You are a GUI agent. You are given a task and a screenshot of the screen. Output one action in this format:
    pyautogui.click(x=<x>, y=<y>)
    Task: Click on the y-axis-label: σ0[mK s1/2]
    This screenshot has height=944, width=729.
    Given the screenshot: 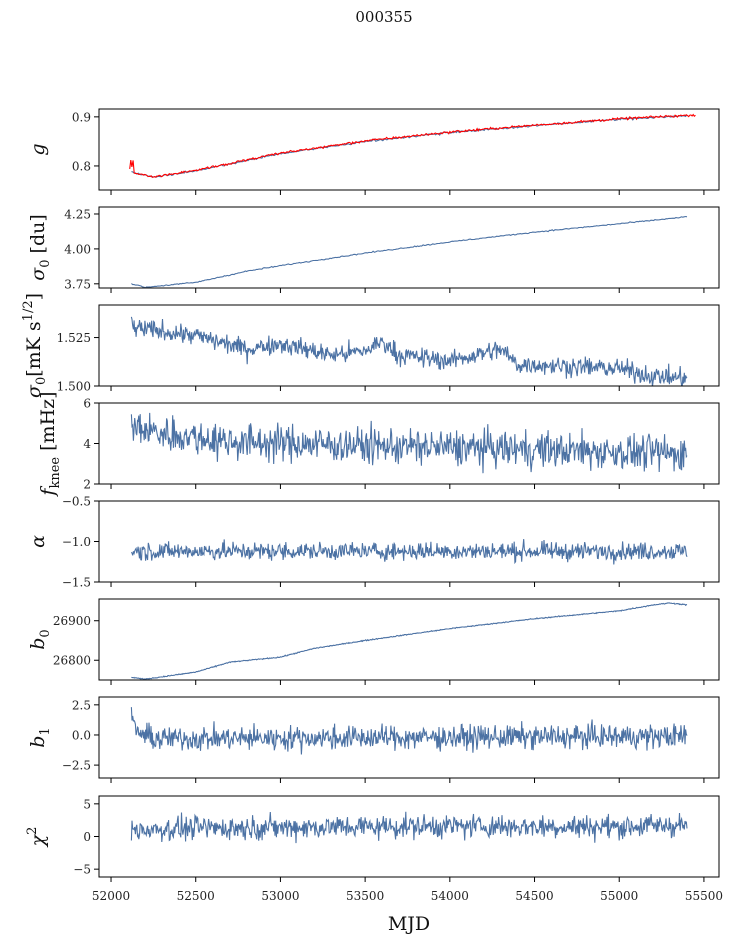 What is the action you would take?
    pyautogui.click(x=35, y=345)
    